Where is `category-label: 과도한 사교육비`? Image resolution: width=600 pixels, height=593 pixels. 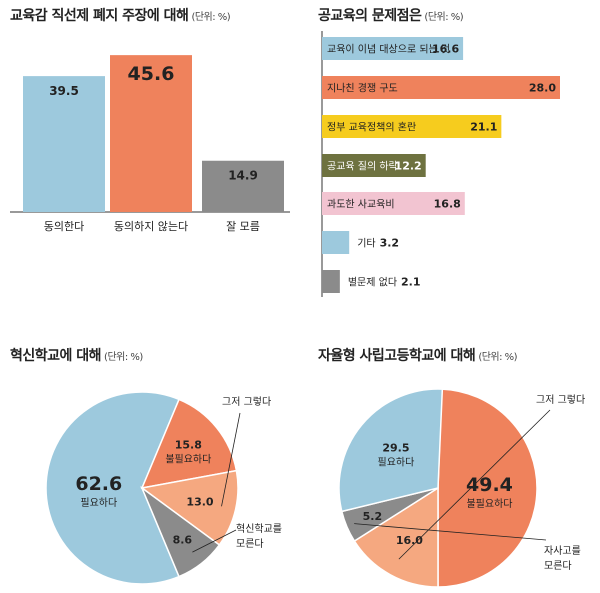
category-label: 과도한 사교육비 is located at coordinates (361, 205).